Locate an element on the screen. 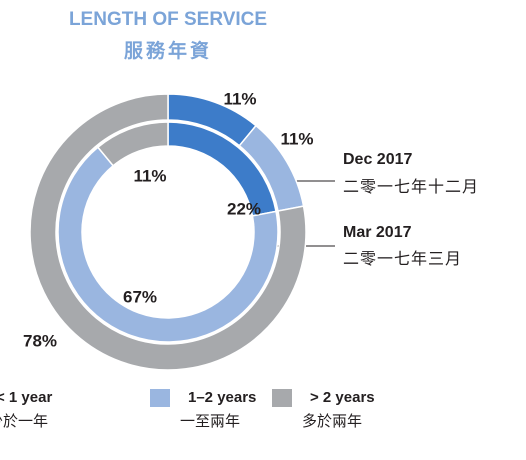 This screenshot has width=526, height=460. legend-label-zh: 少於一年 is located at coordinates (24, 421).